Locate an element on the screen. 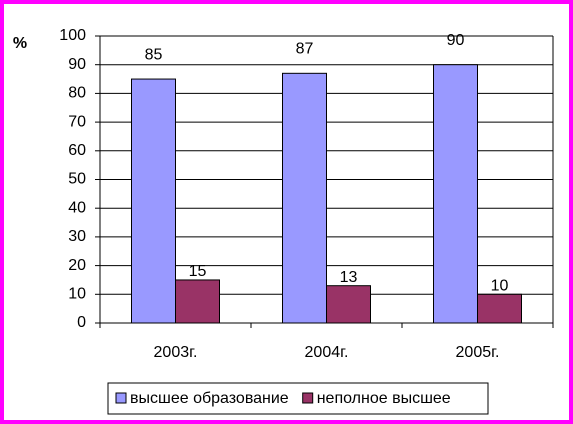 The width and height of the screenshot is (573, 424). x-tick-label: 2003г. is located at coordinates (176, 352).